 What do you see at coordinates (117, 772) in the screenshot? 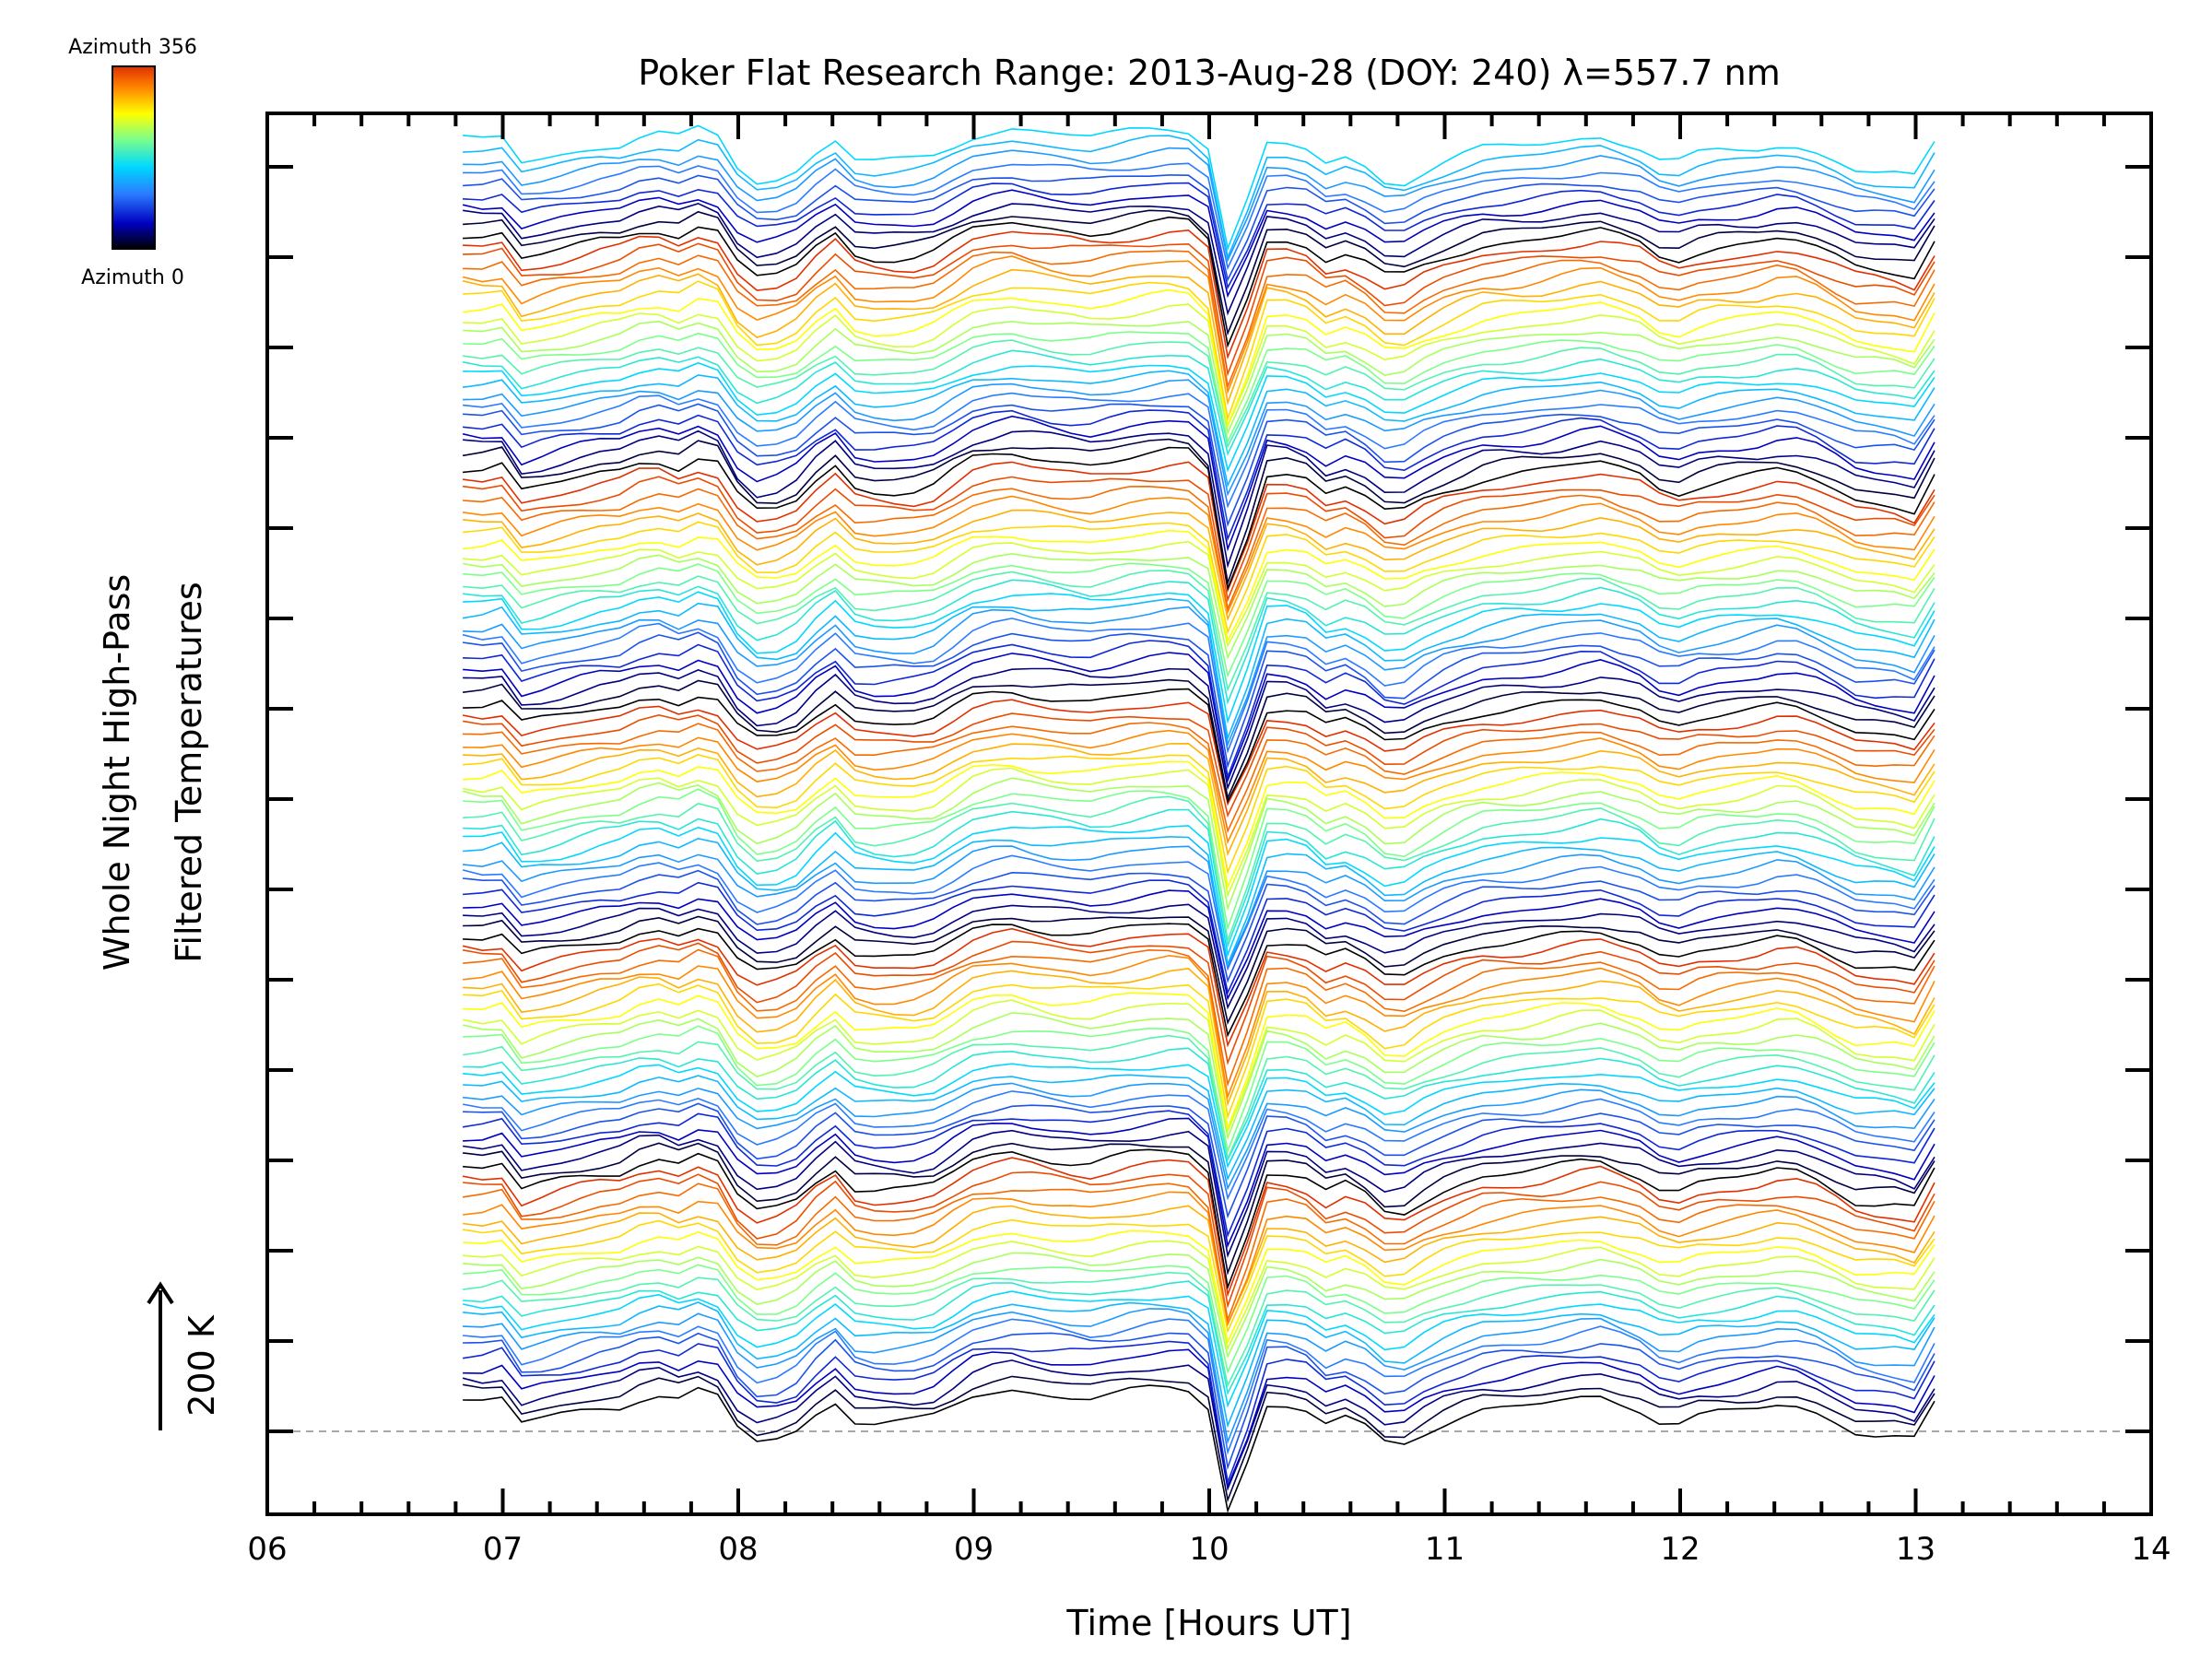
I see `y-axis-title-line1: Whole Night High-Pass` at bounding box center [117, 772].